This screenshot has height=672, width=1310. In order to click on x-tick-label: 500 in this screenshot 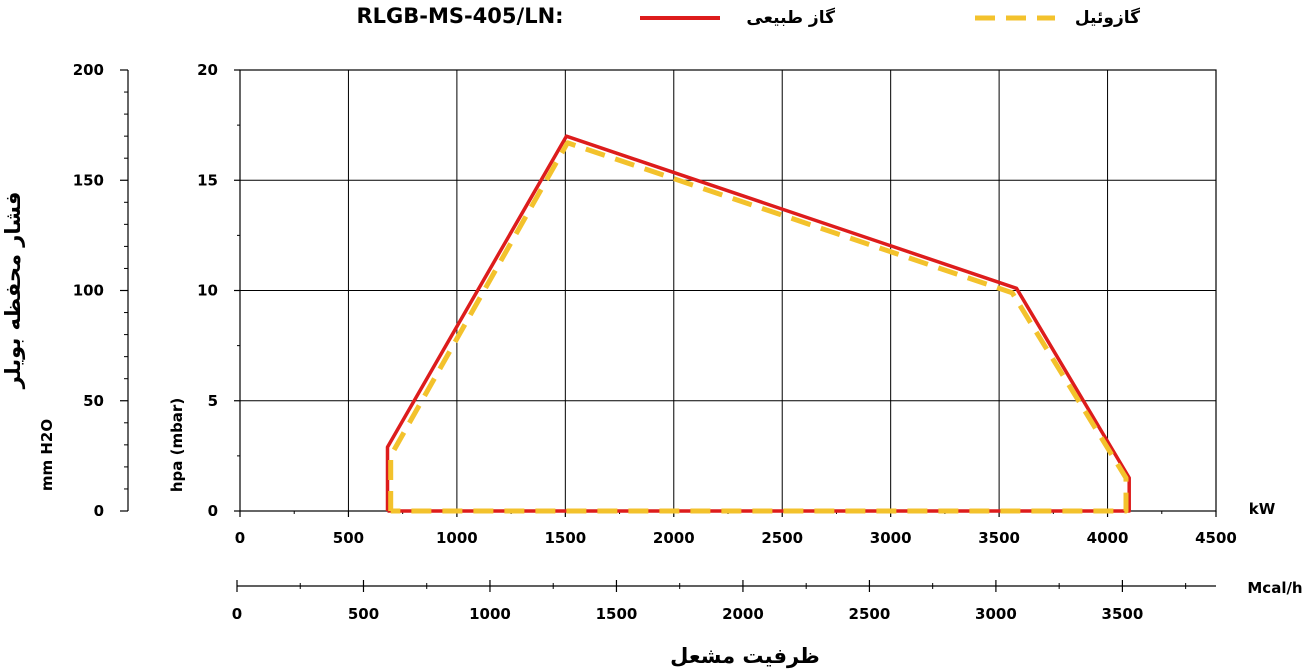, I will do `click(348, 538)`.